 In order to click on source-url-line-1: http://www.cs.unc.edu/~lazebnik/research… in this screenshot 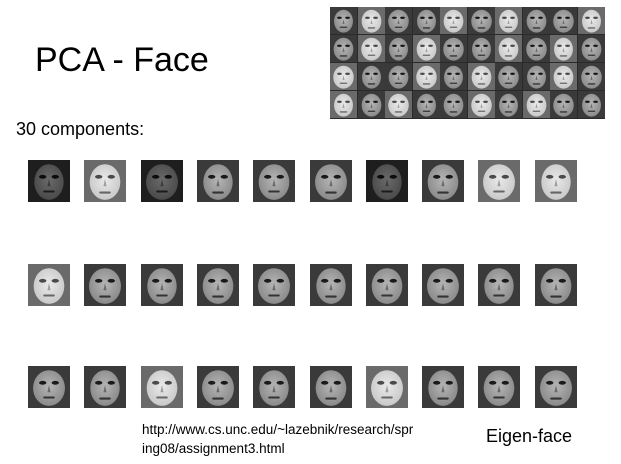, I will do `click(278, 429)`.